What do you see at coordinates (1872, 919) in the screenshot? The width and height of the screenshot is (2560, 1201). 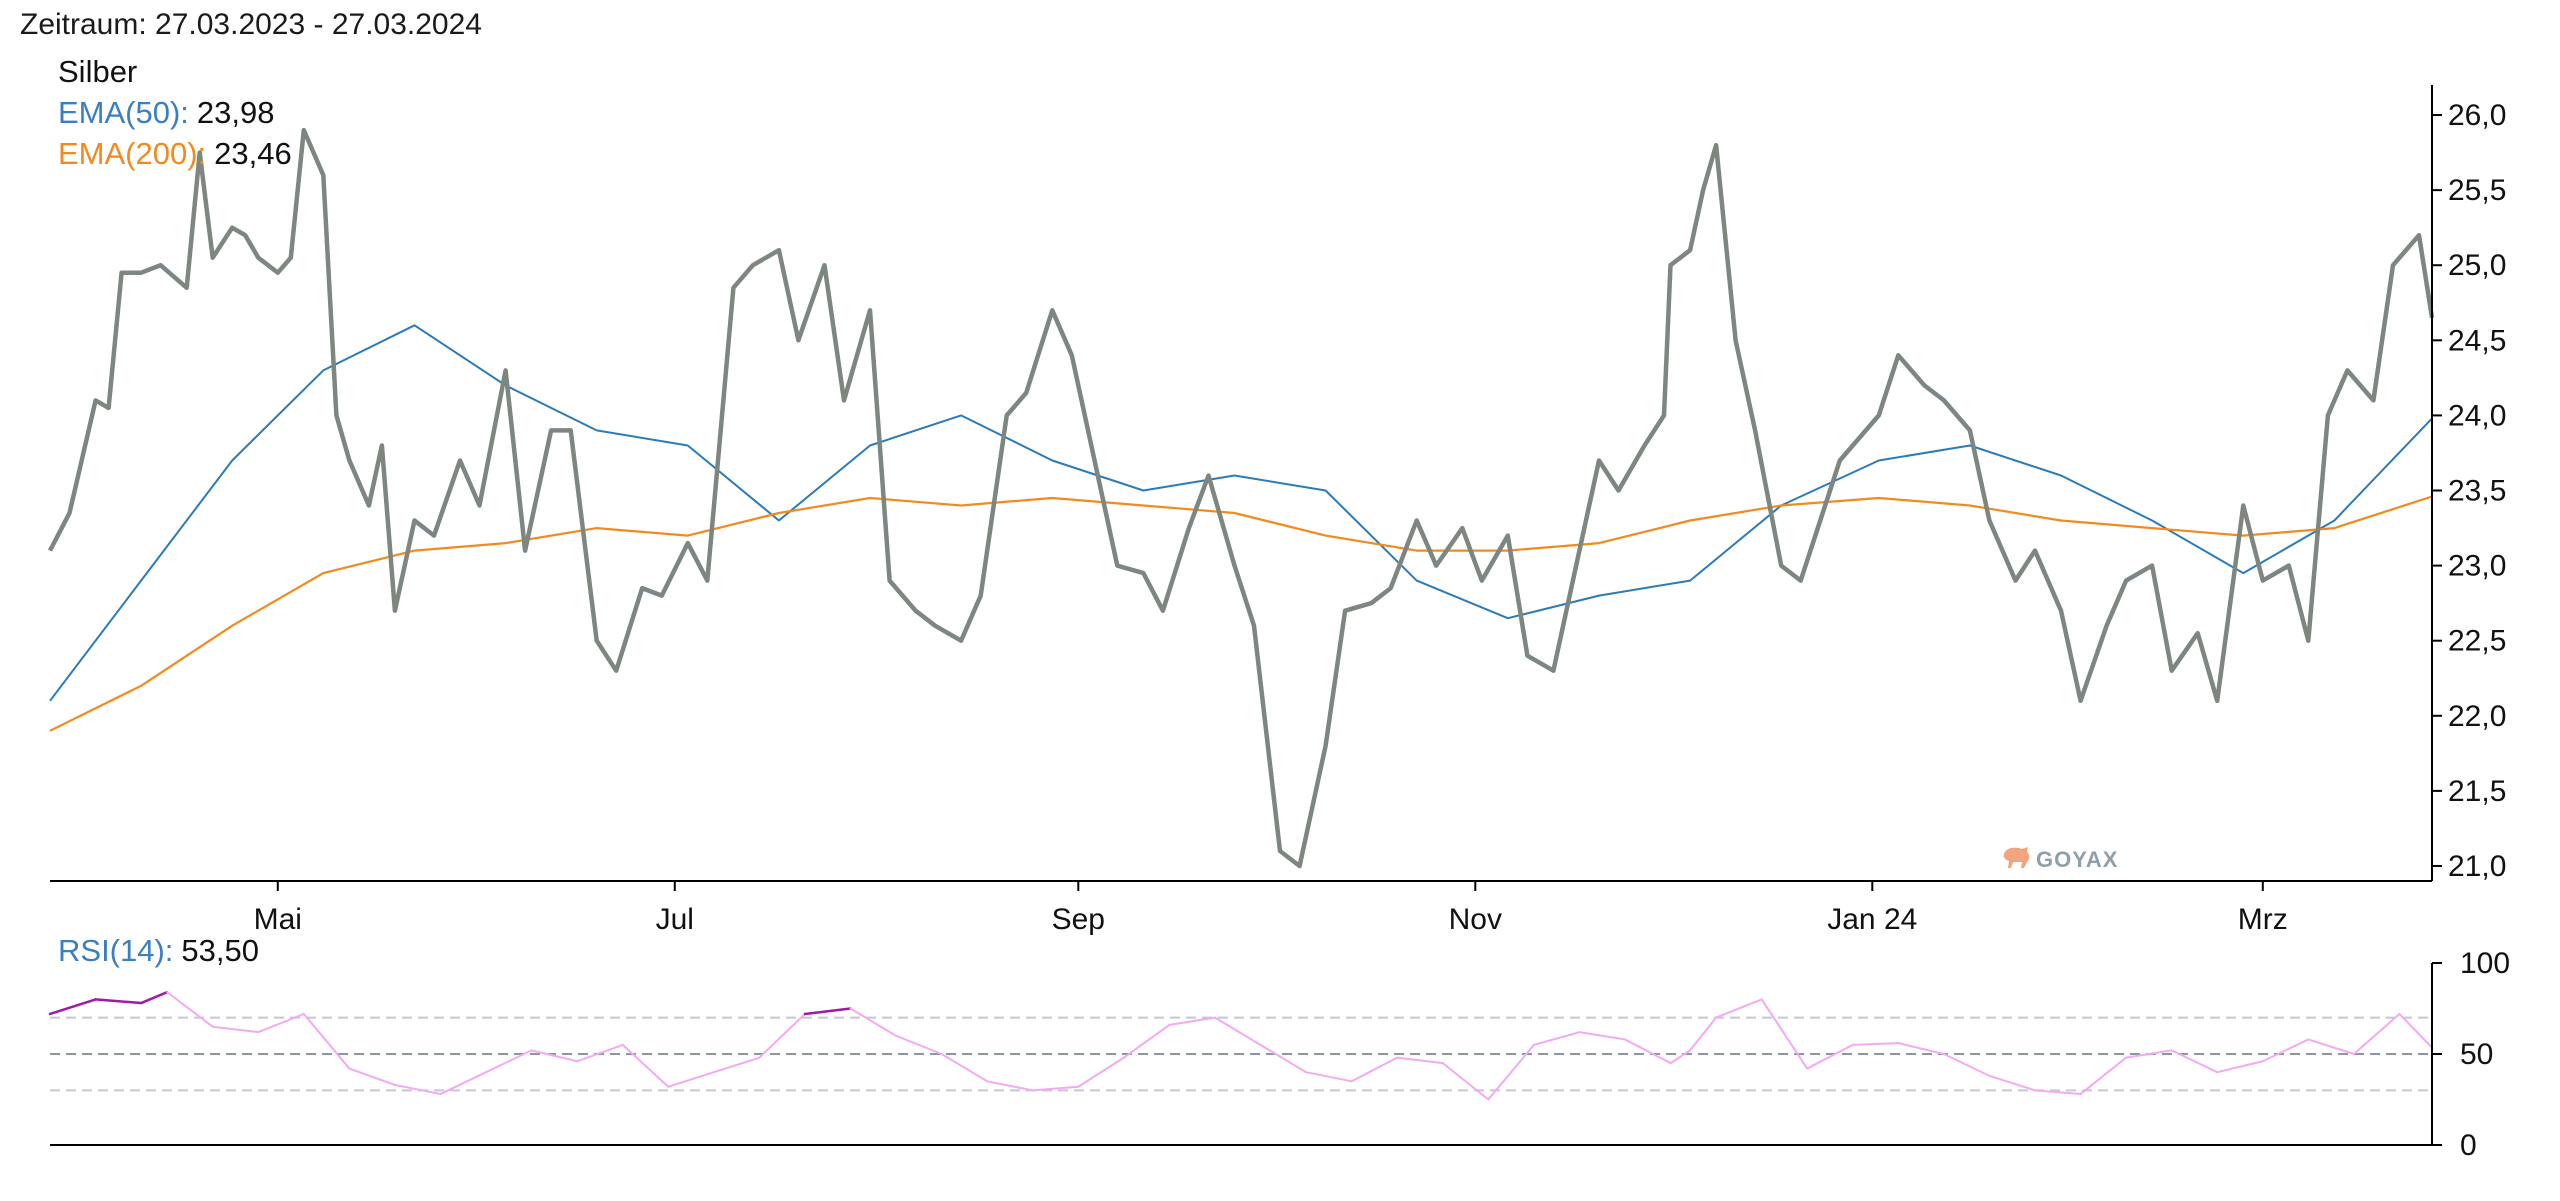 I see `x-tick-label: Jan 24` at bounding box center [1872, 919].